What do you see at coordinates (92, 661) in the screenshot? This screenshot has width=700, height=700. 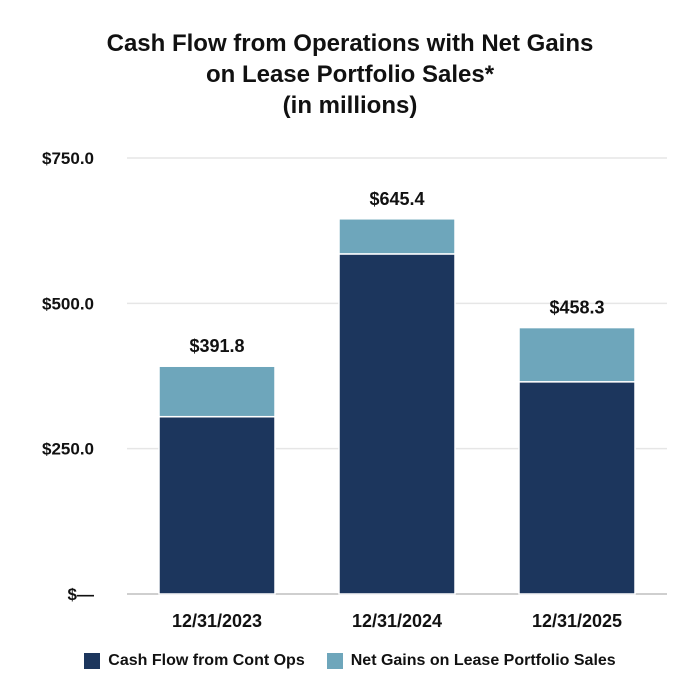 I see `legend-swatch-cash-flow` at bounding box center [92, 661].